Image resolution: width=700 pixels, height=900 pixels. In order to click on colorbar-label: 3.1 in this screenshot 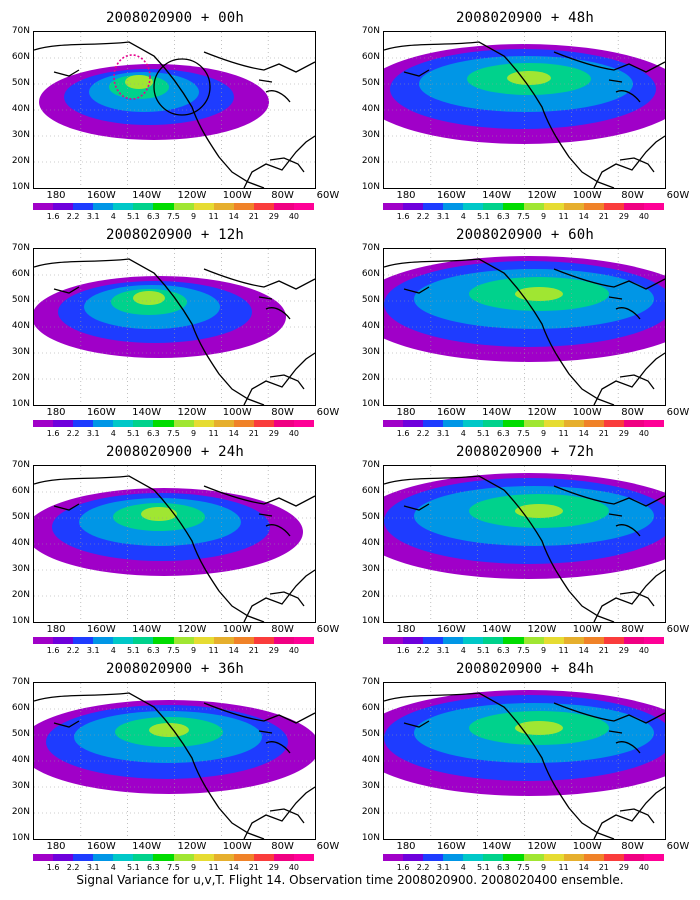, I will do `click(93, 650)`.